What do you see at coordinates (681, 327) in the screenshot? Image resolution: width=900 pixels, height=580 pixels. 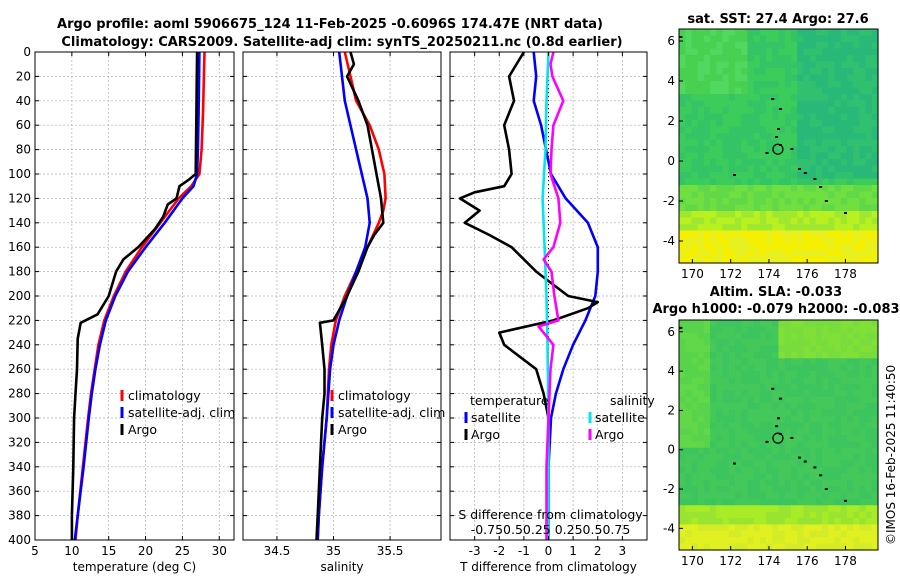 I see `island-marker` at bounding box center [681, 327].